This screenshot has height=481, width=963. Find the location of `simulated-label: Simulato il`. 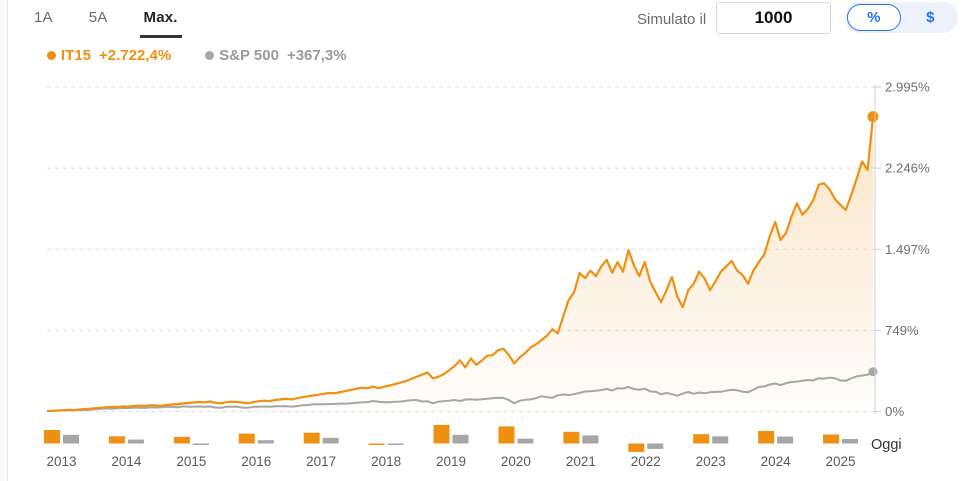

simulated-label: Simulato il is located at coordinates (672, 19).